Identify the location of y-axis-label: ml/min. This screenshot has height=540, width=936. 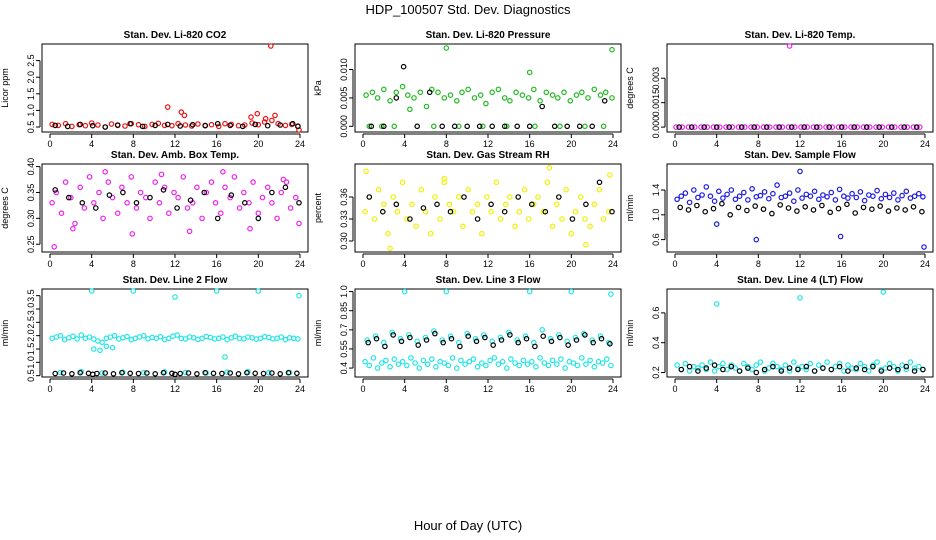
(630, 333).